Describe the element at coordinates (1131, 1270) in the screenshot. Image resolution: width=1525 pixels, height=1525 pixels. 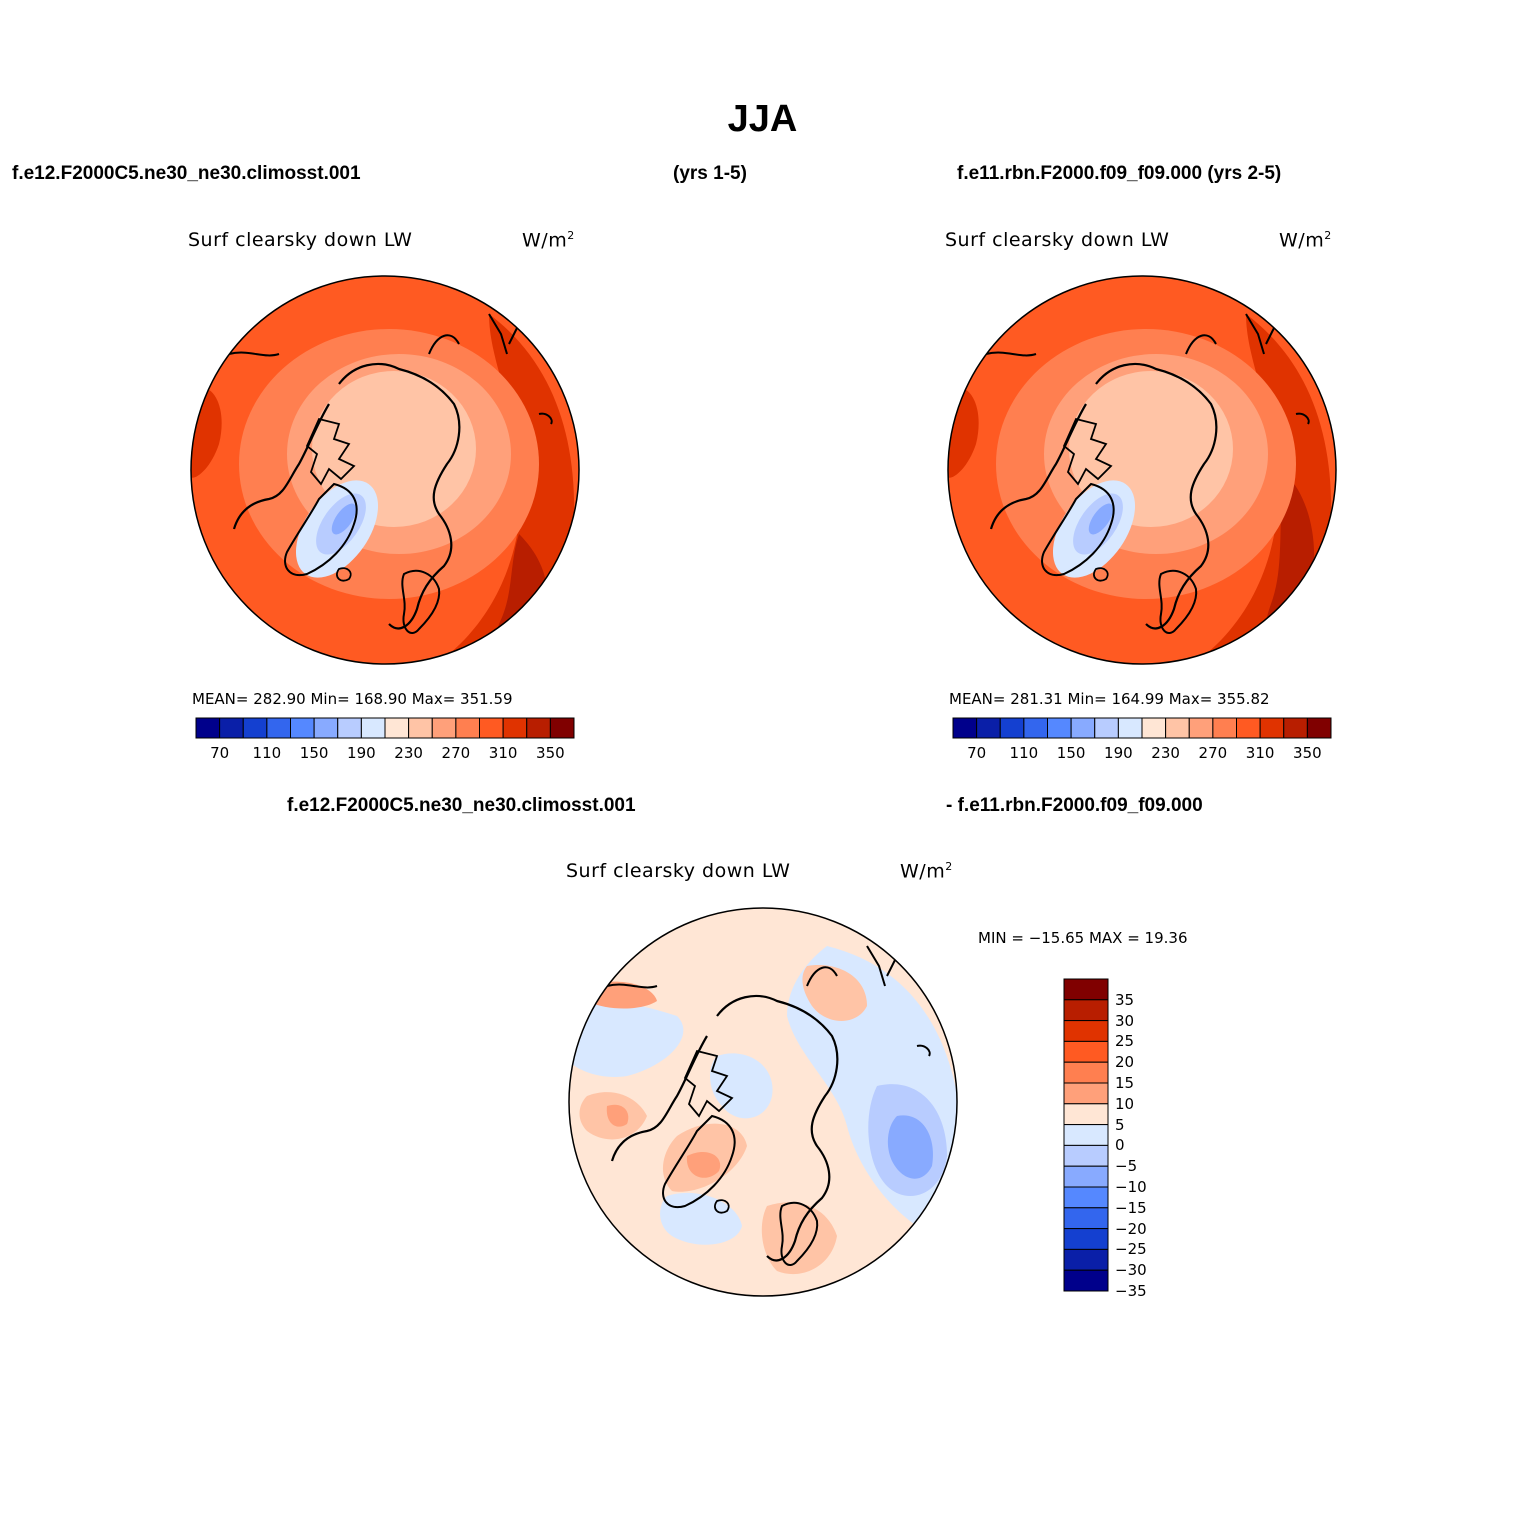
I see `colorbar-difference-label: −30` at that location.